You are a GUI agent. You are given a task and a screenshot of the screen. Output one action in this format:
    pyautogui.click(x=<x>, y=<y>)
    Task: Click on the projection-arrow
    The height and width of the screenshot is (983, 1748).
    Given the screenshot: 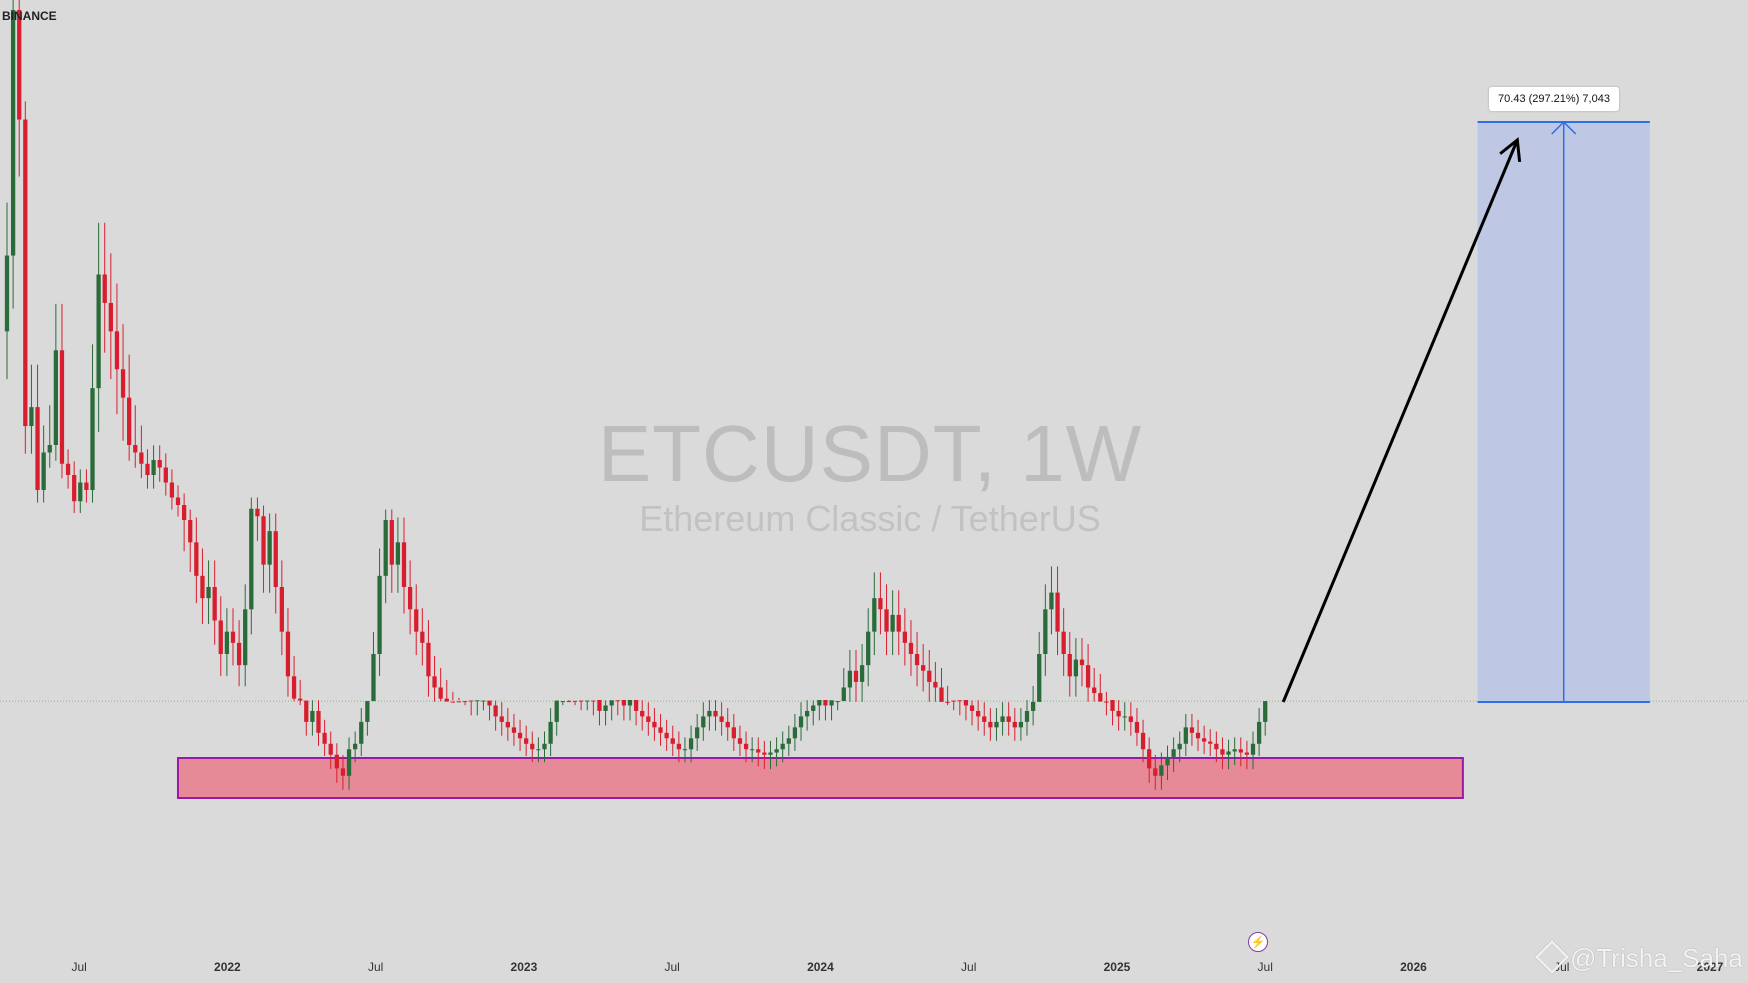 What is the action you would take?
    pyautogui.click(x=1400, y=421)
    